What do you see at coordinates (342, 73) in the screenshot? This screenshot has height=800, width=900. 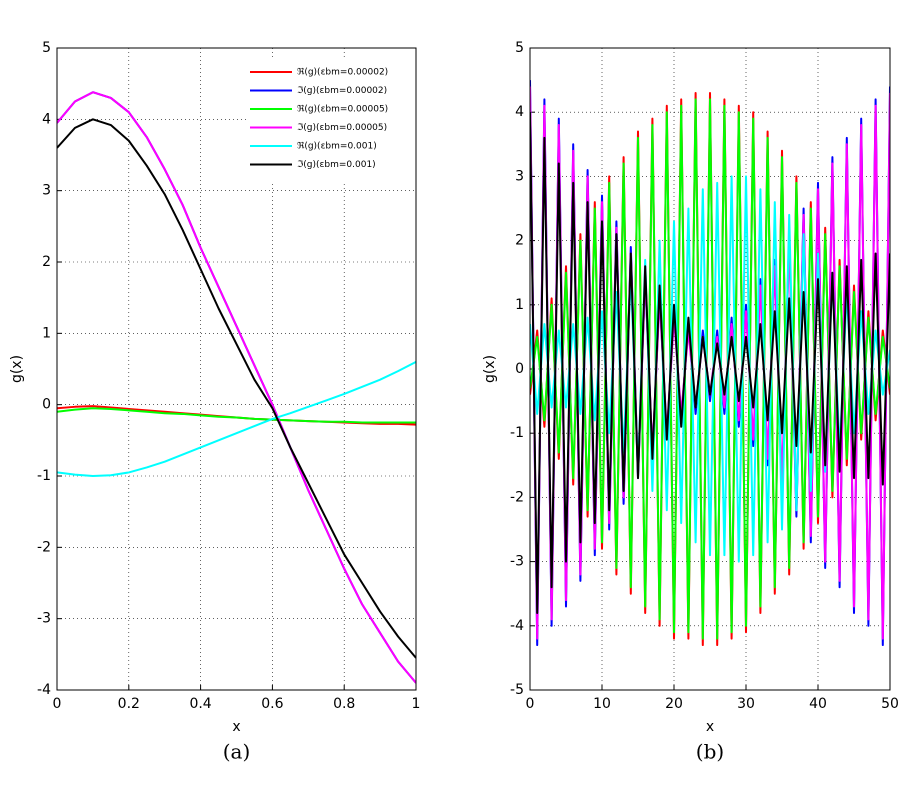 I see `legend-label: ℜ(g)(εbm=0.00002)` at bounding box center [342, 73].